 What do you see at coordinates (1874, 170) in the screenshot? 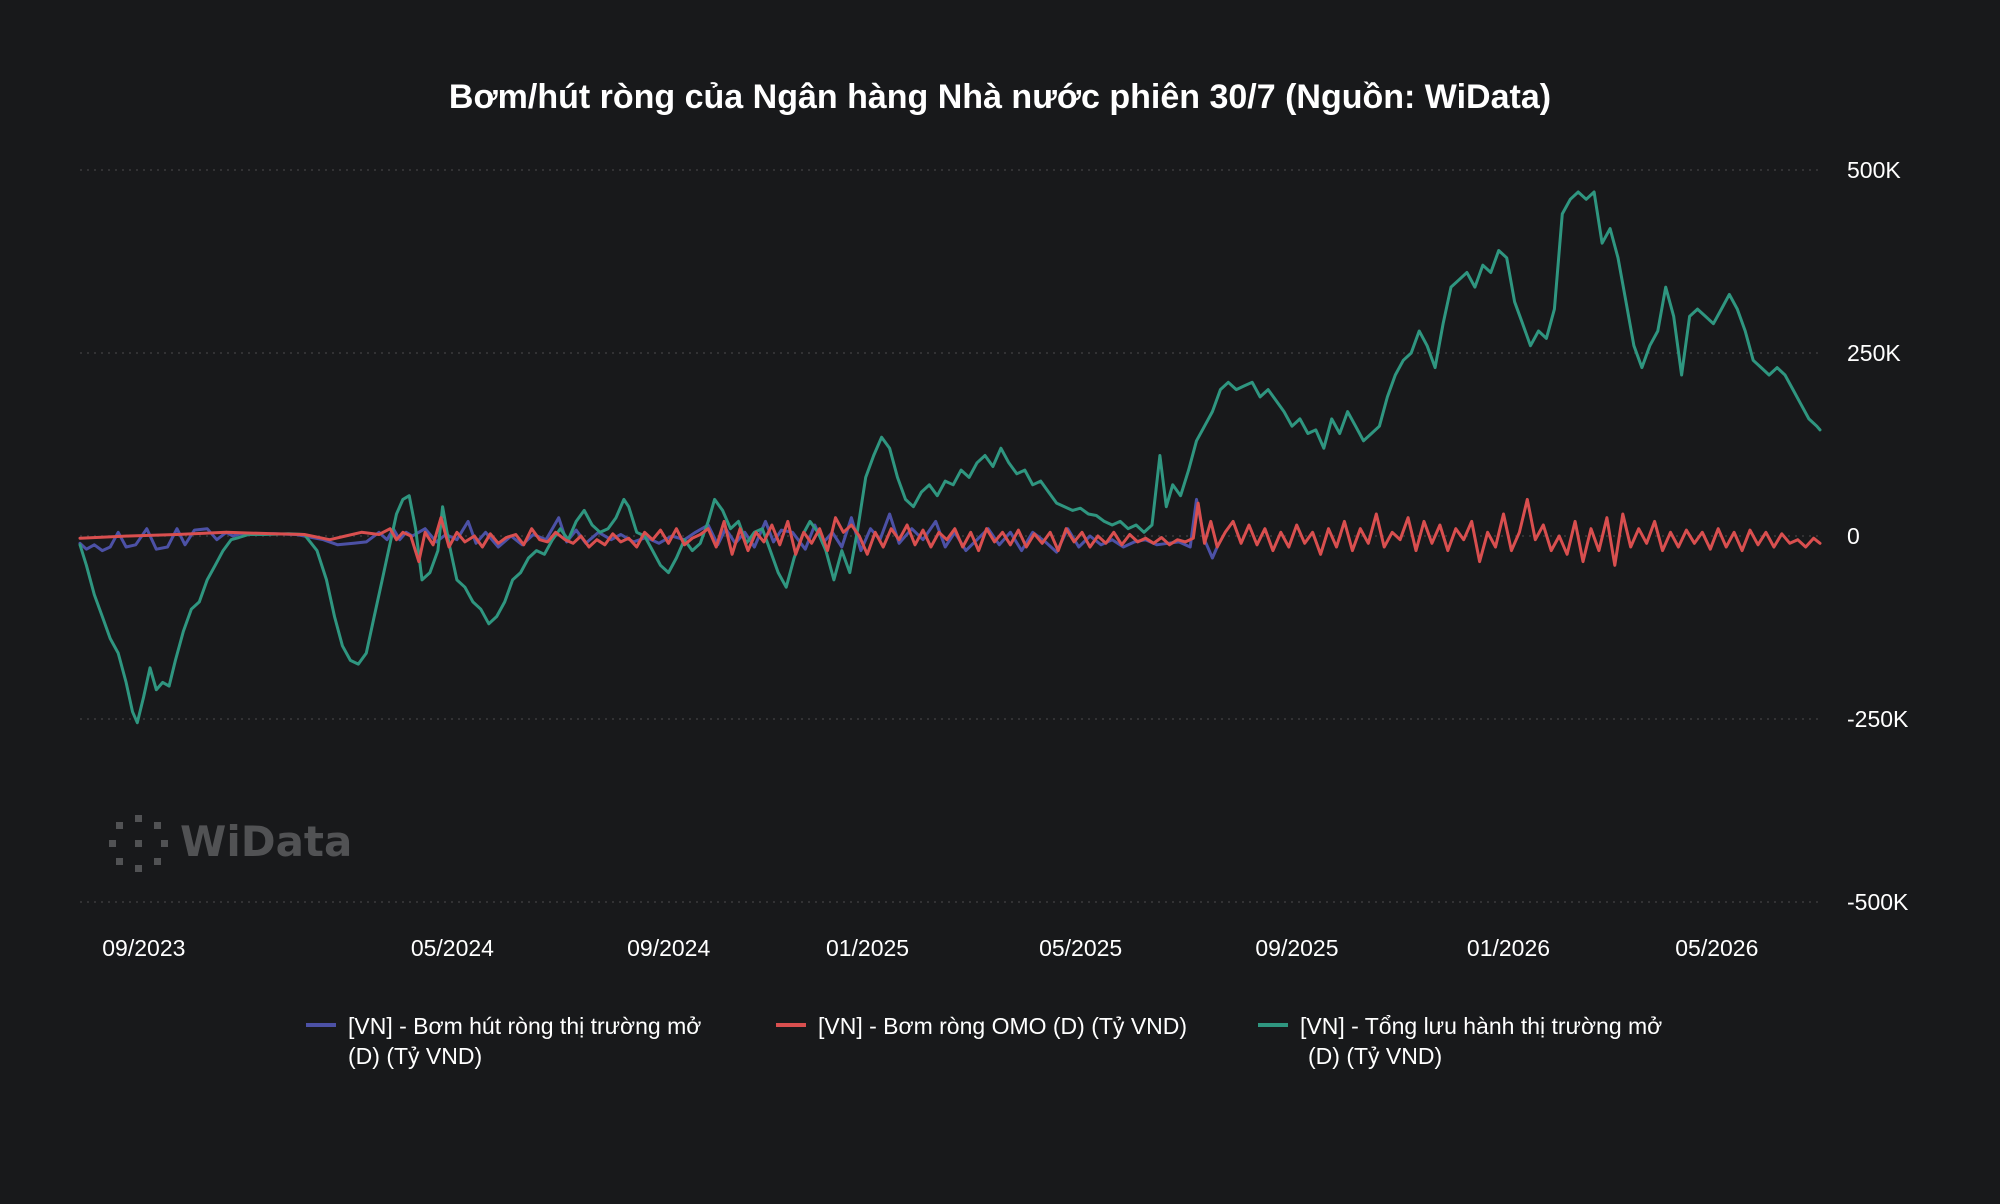
I see `y-tick-label: 500K` at bounding box center [1874, 170].